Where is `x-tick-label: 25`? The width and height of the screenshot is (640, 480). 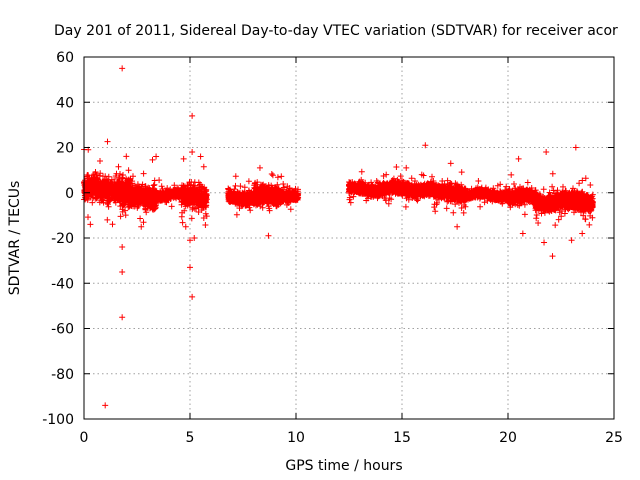 x-tick-label: 25 is located at coordinates (614, 438).